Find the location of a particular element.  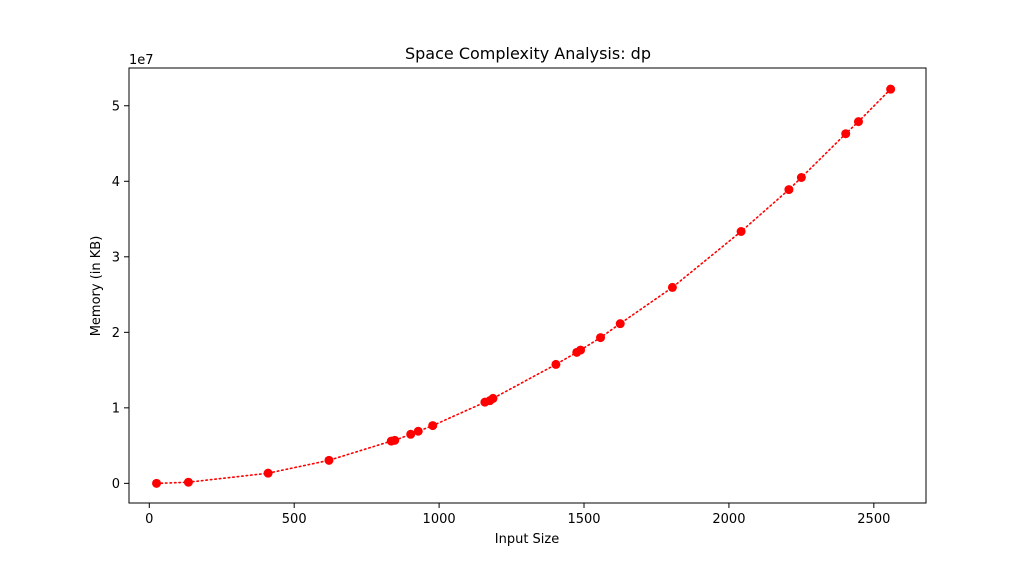

x-tick-label: 1500 is located at coordinates (583, 519).